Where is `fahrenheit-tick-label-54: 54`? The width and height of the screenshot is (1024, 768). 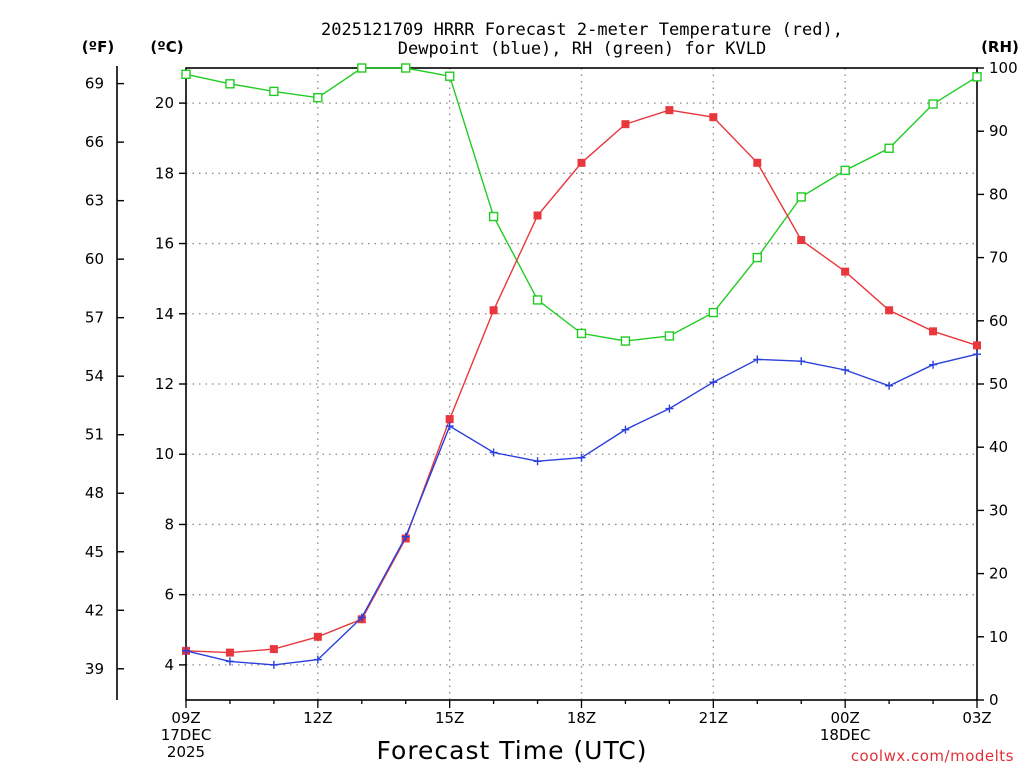 fahrenheit-tick-label-54: 54 is located at coordinates (94, 376).